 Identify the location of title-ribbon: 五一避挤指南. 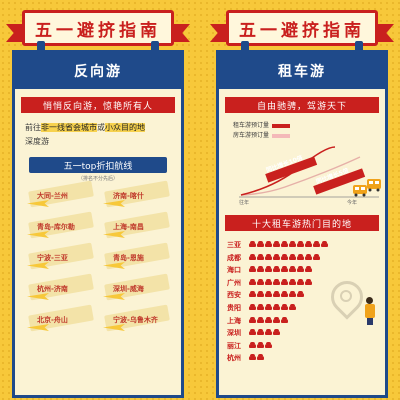
(98, 28).